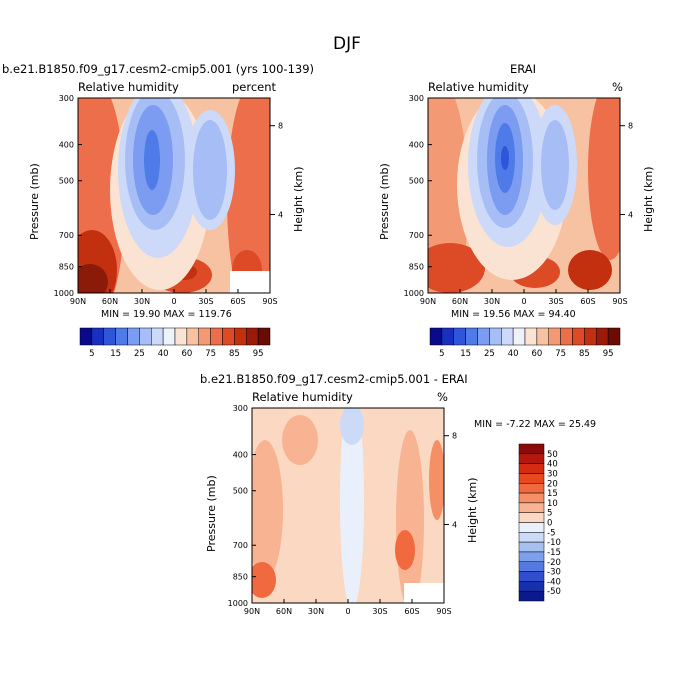 The image size is (700, 700). Describe the element at coordinates (284, 611) in the screenshot. I see `diff-xtick-label: 60N` at that location.